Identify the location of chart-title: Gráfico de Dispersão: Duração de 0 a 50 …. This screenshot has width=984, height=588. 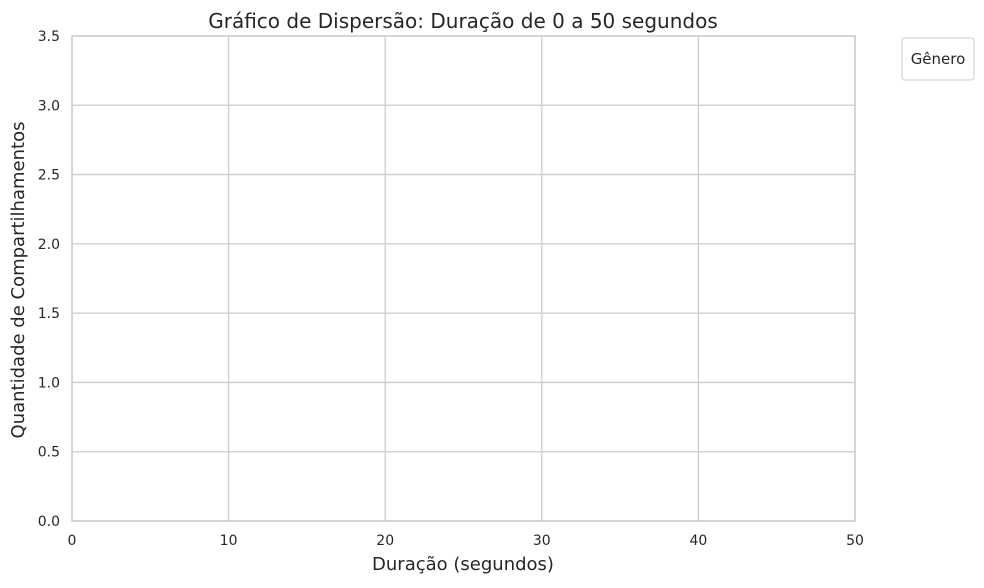
(463, 21).